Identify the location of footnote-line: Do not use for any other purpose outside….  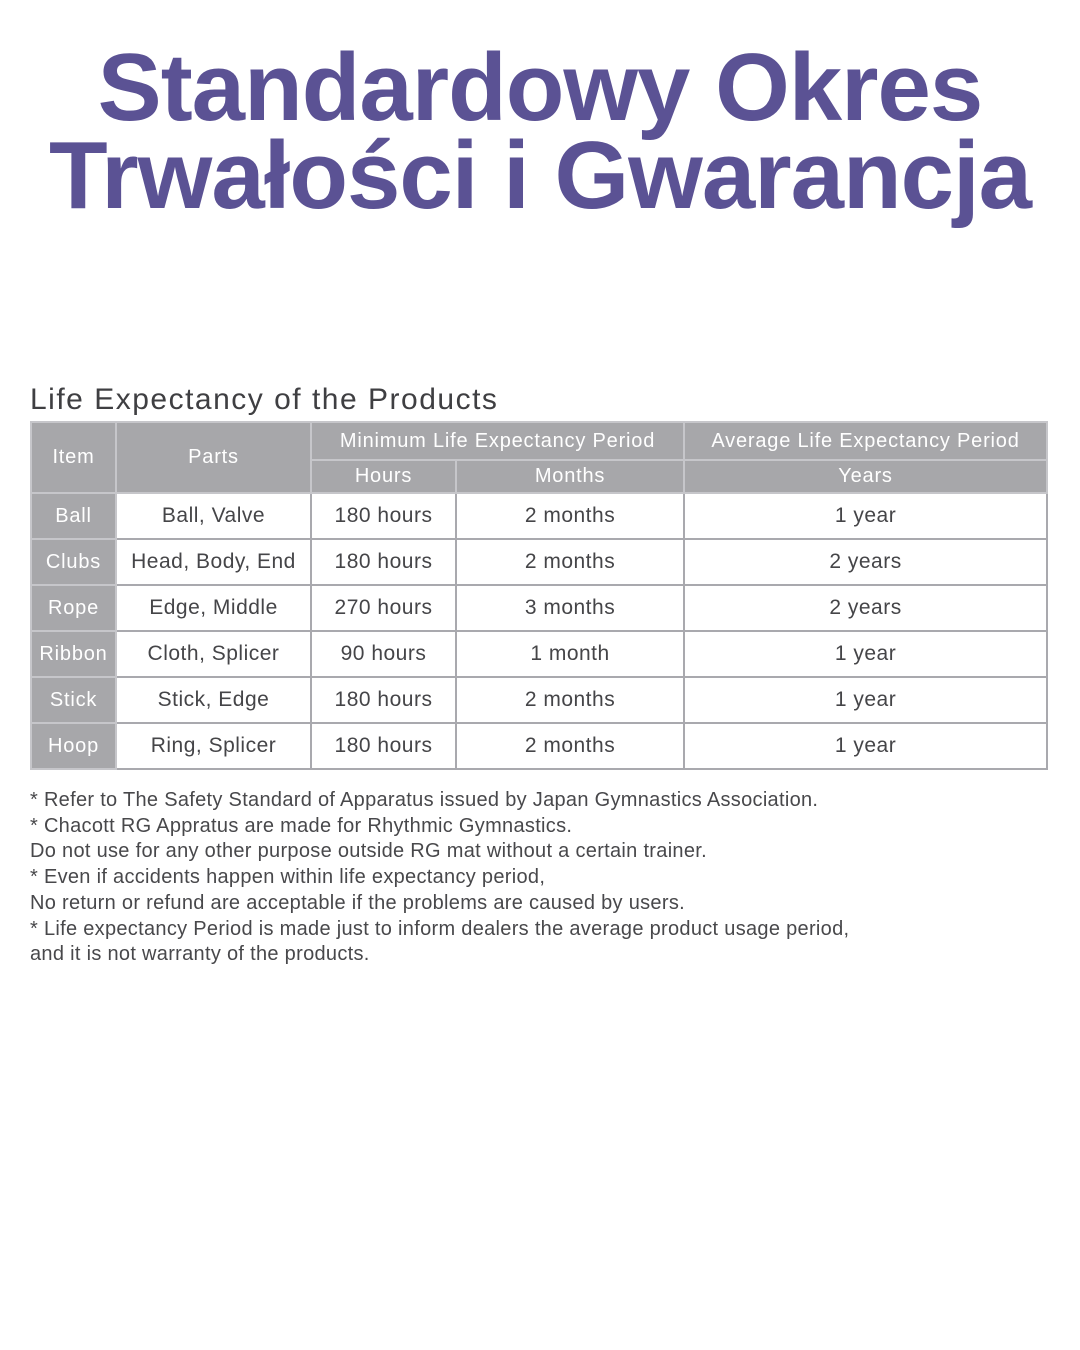
(368, 851).